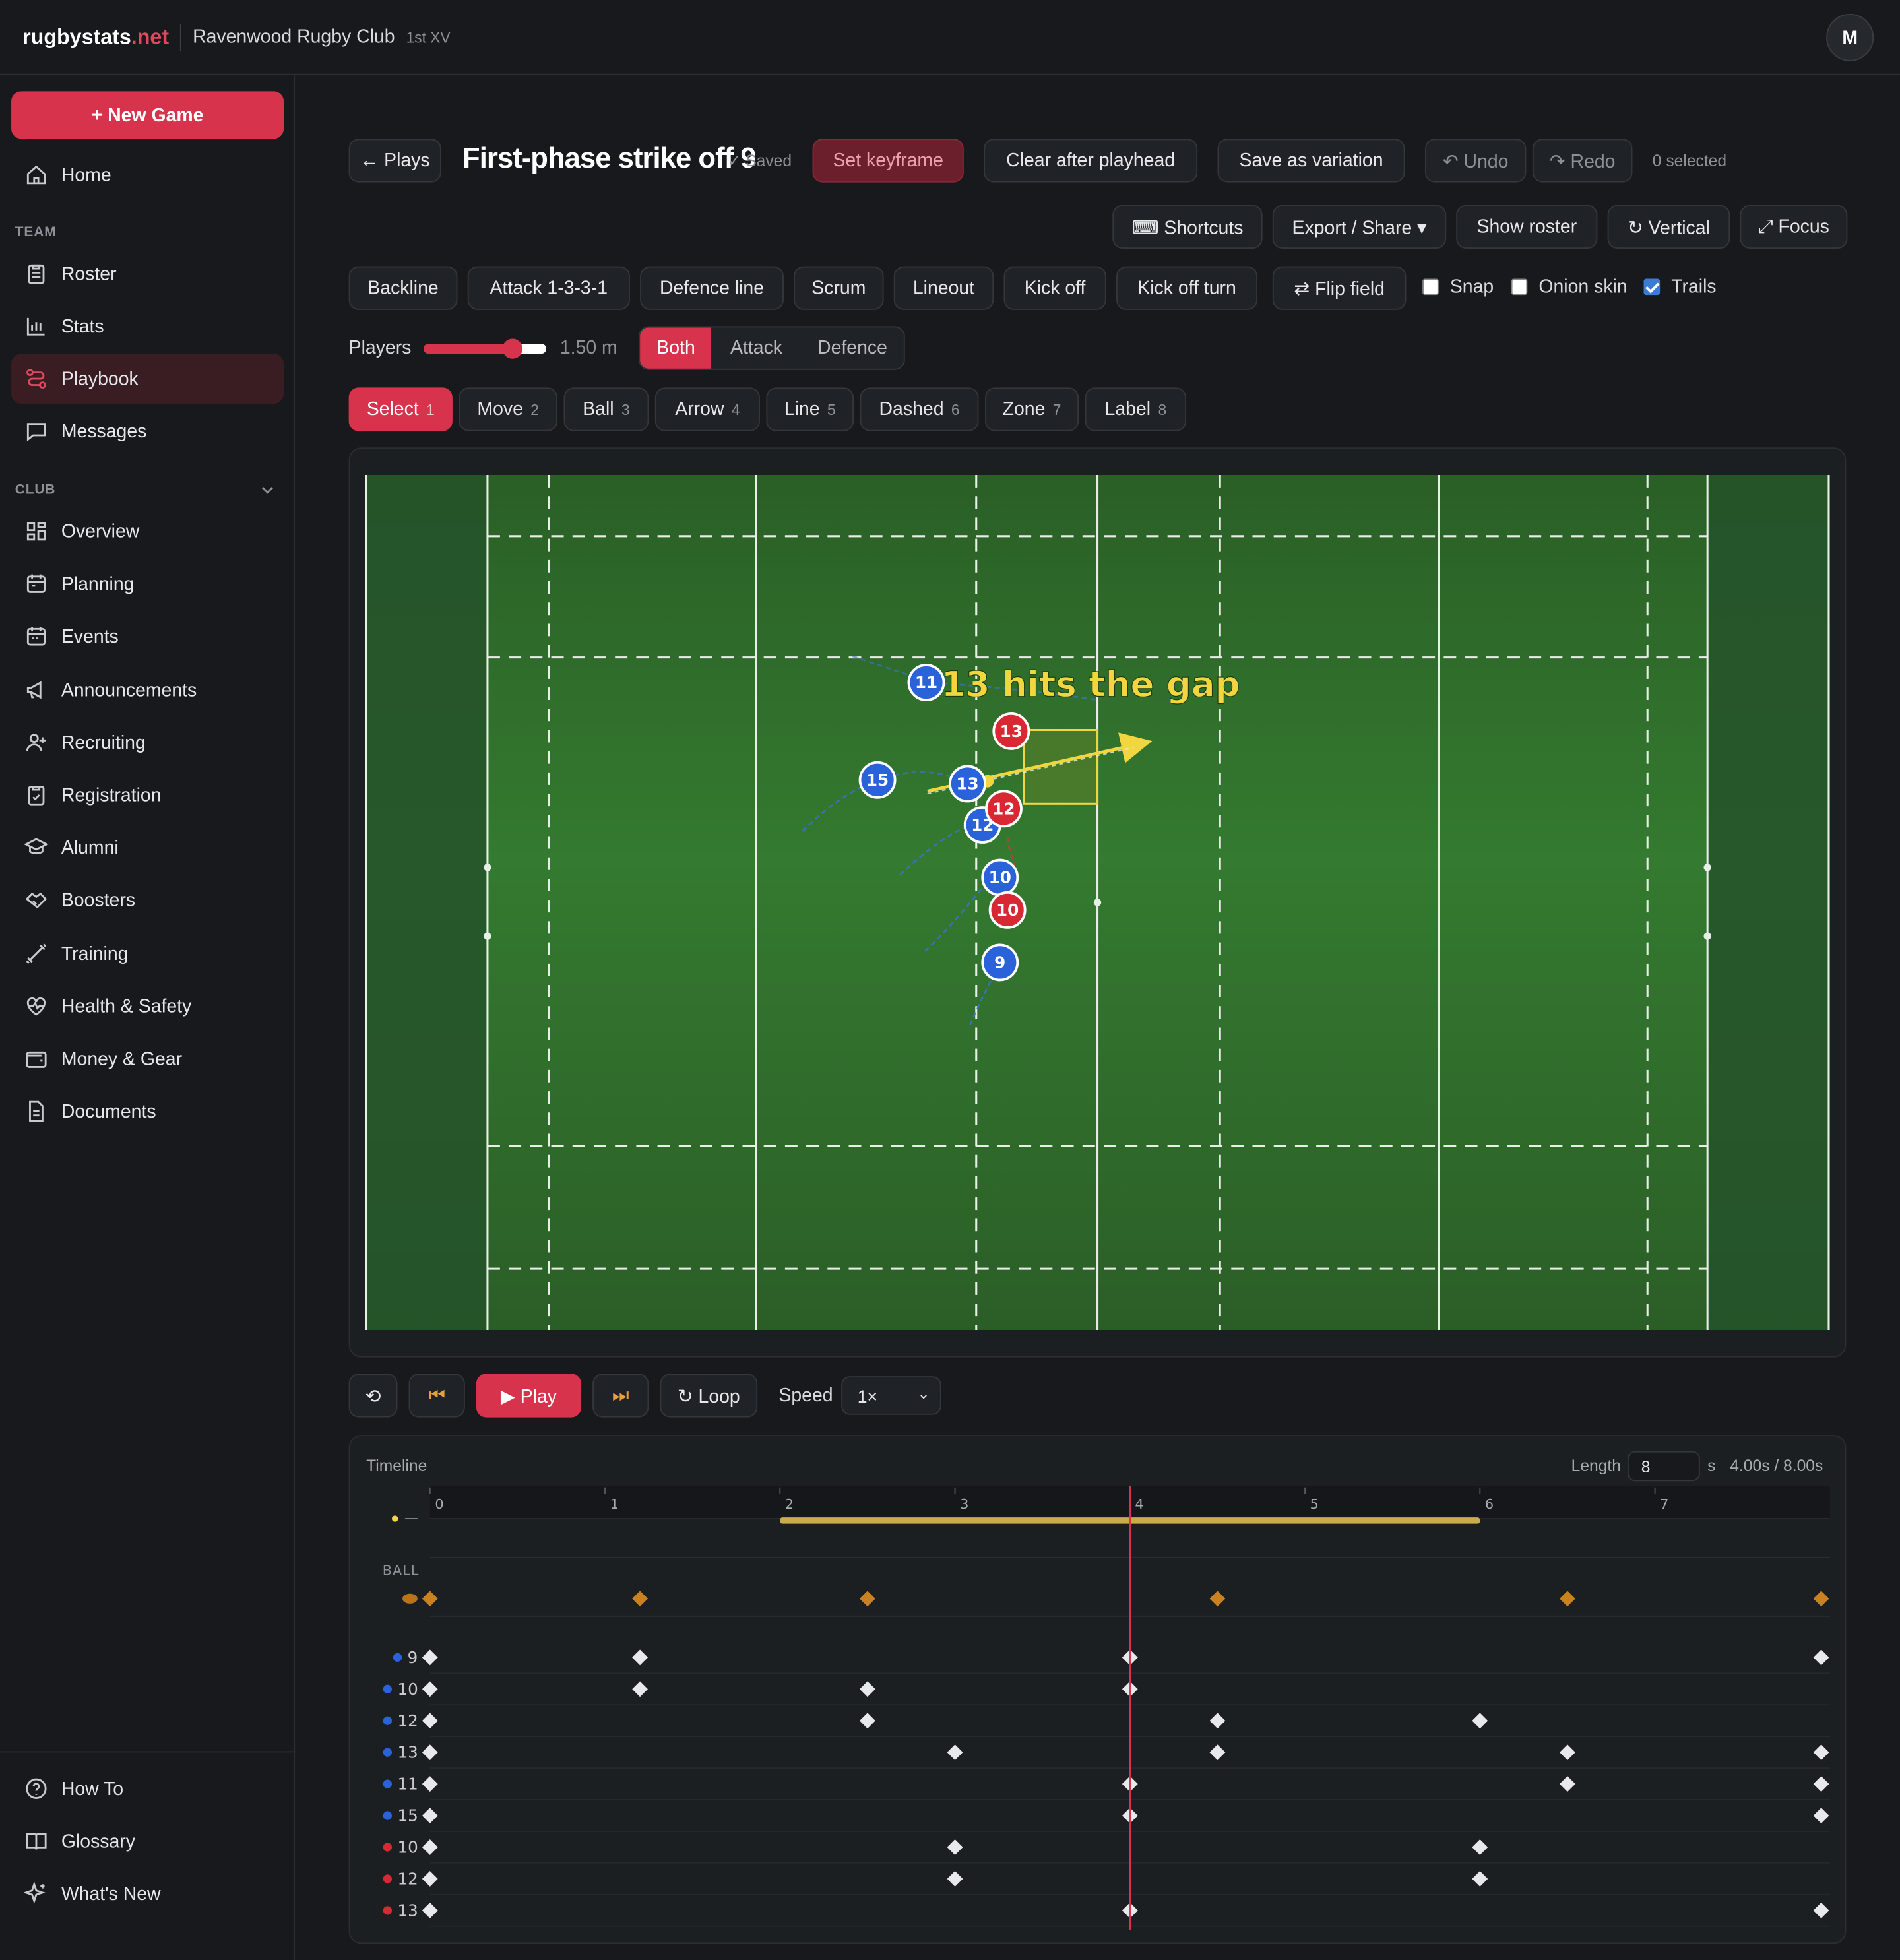 The height and width of the screenshot is (1960, 1900). What do you see at coordinates (1136, 409) in the screenshot?
I see `tool-label-button: Label 8` at bounding box center [1136, 409].